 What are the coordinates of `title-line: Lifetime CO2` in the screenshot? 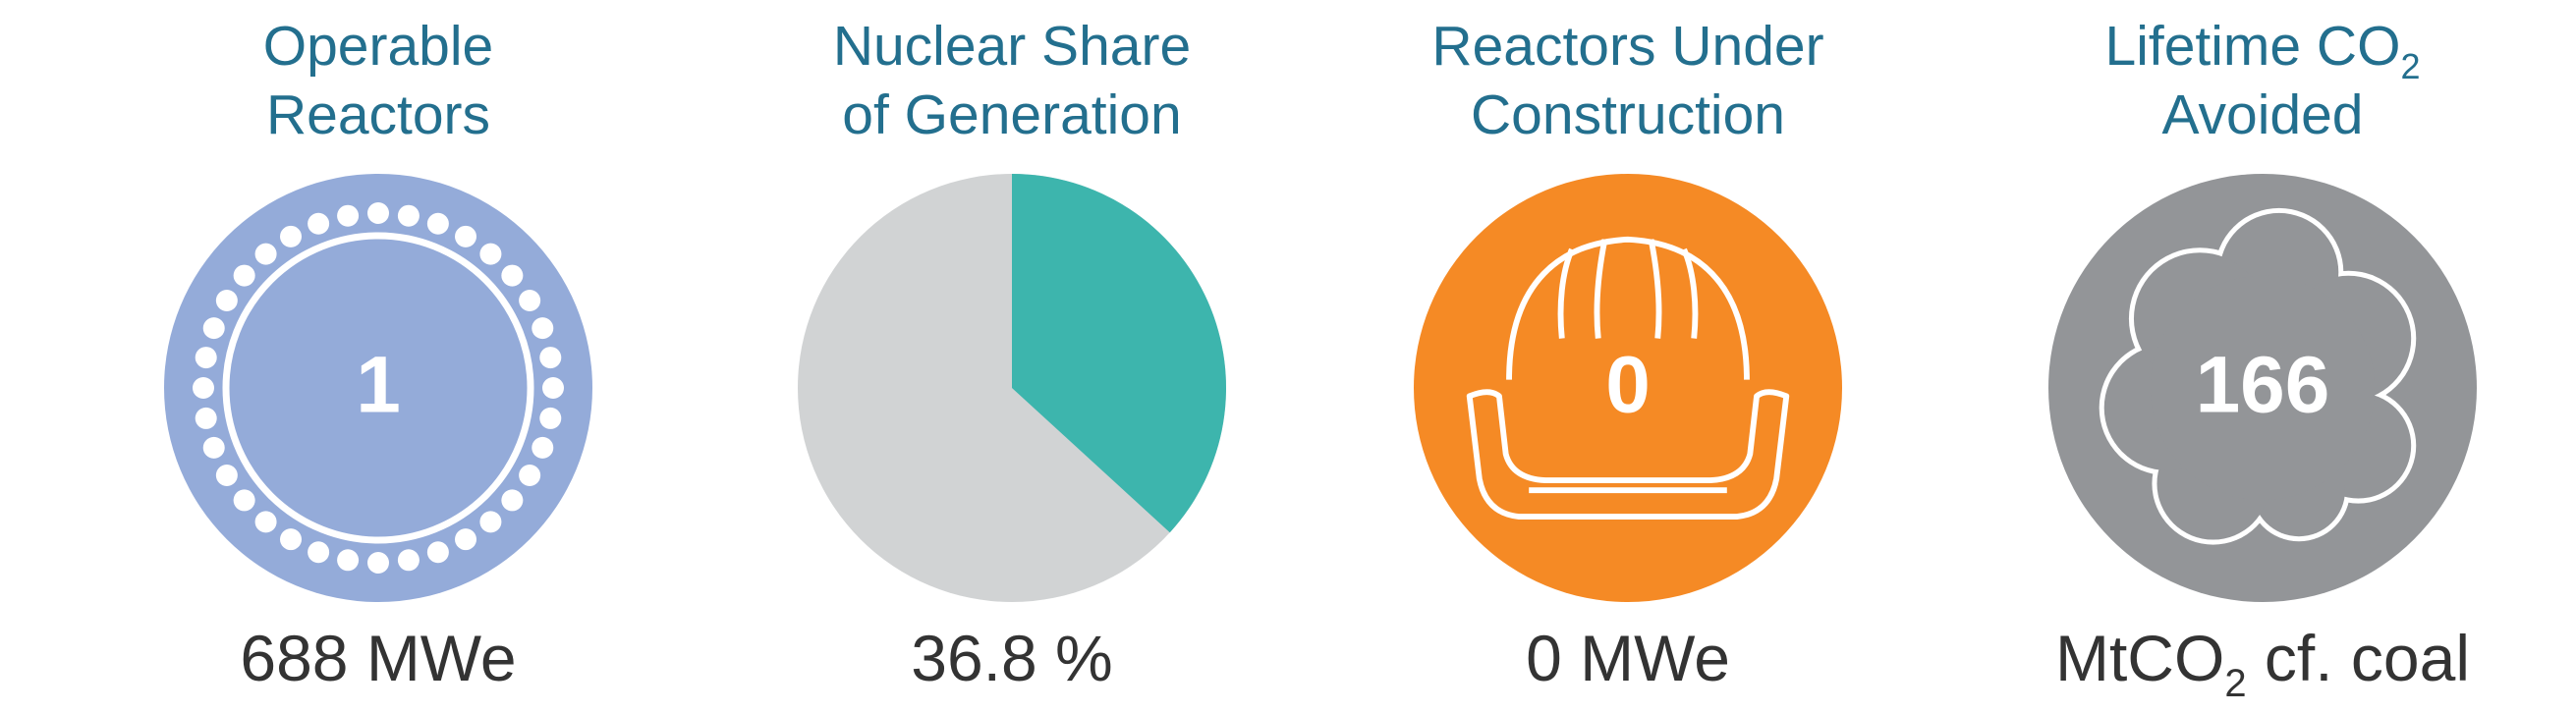 It's located at (2263, 50).